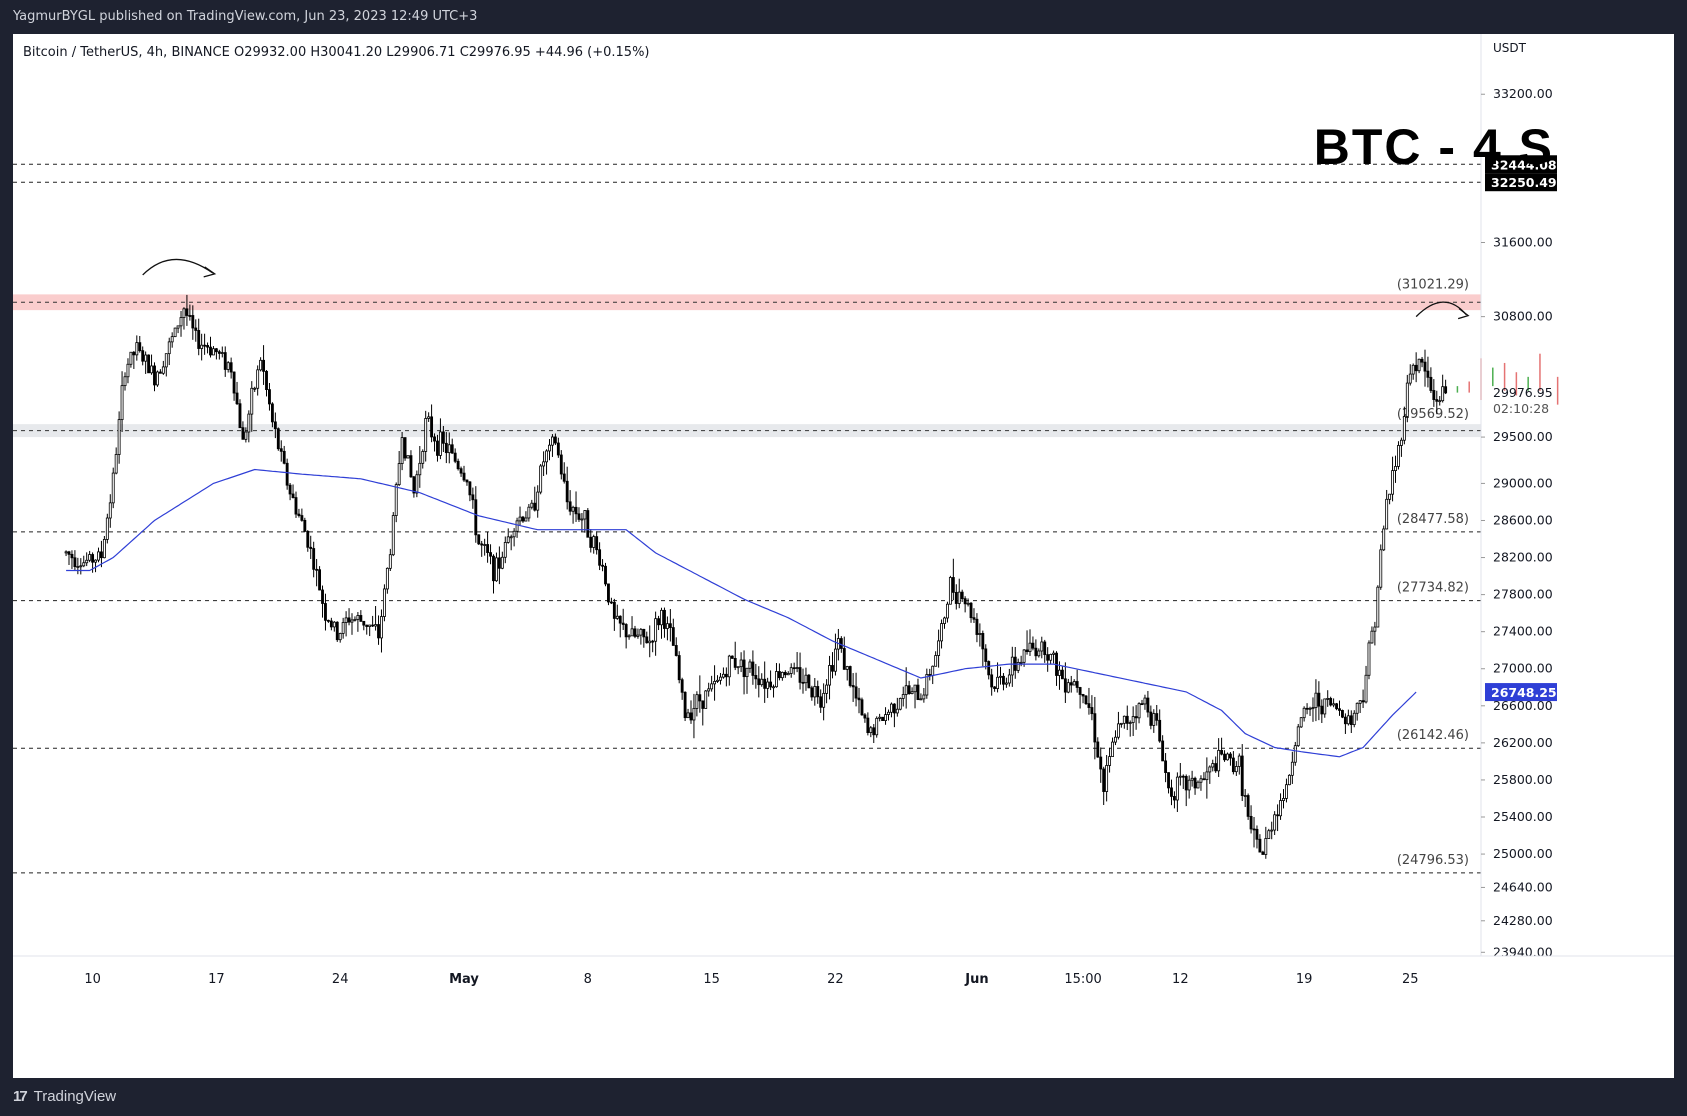 This screenshot has width=1687, height=1116. I want to click on y-tick-label: 27400.00, so click(1523, 631).